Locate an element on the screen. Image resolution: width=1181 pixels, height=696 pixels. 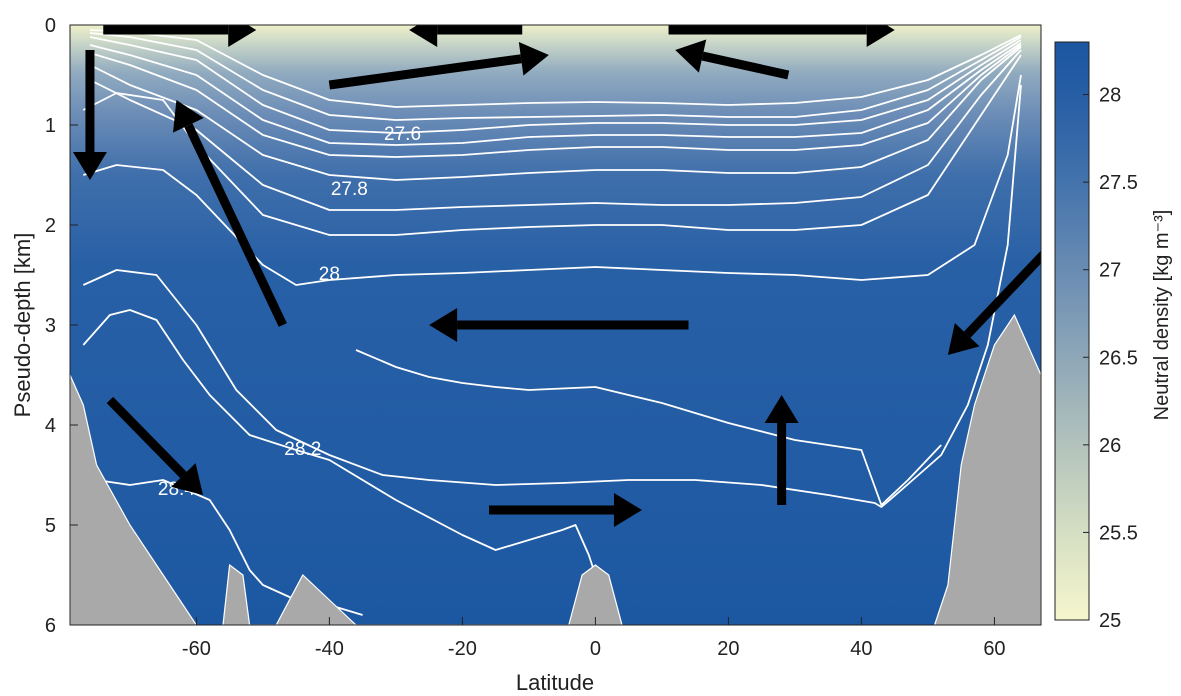
contour-label: 27.8 is located at coordinates (349, 189).